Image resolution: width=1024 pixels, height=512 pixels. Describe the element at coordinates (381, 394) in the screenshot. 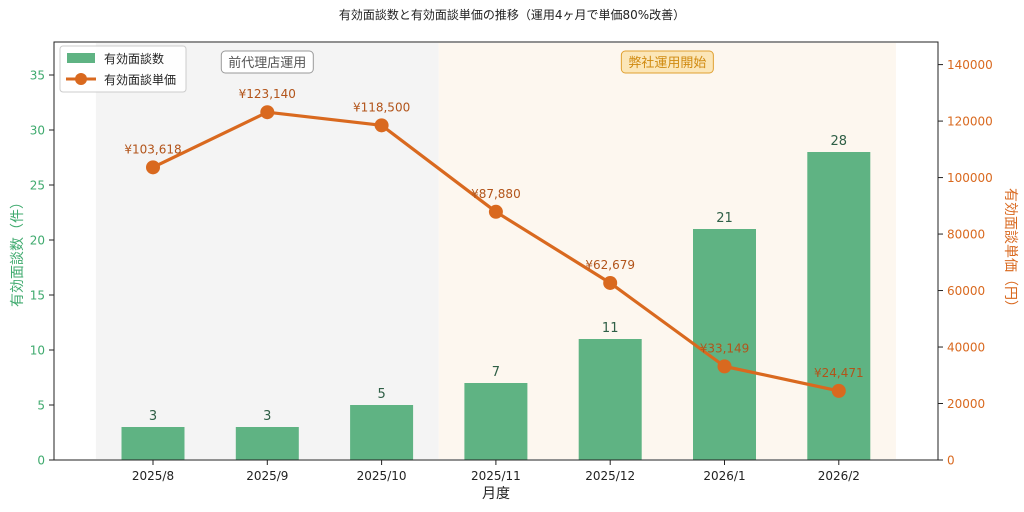

I see `bar-value-label: 5` at that location.